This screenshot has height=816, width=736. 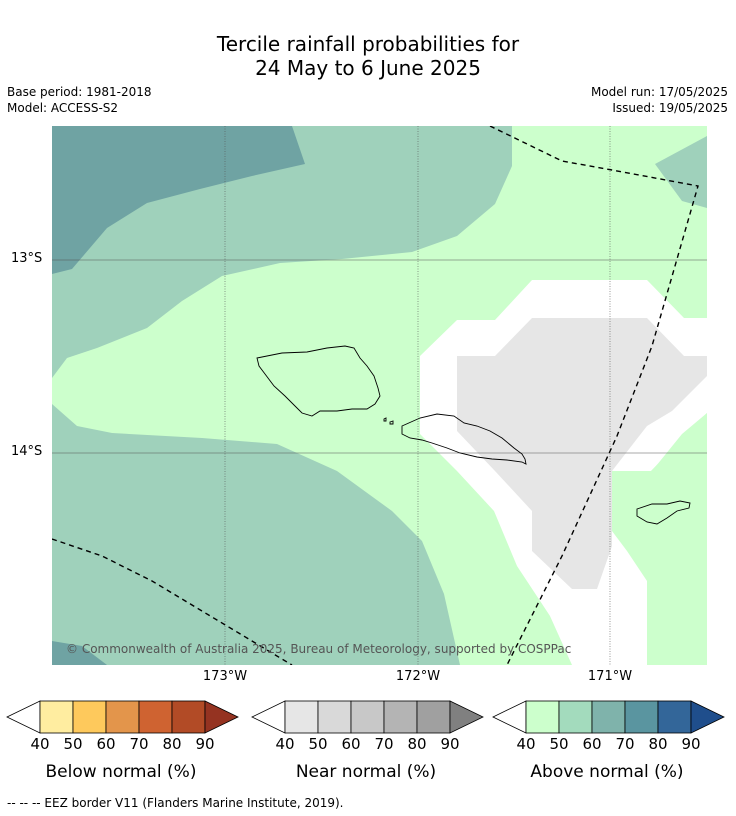 I want to click on lon-label-173w: 173°W, so click(x=225, y=676).